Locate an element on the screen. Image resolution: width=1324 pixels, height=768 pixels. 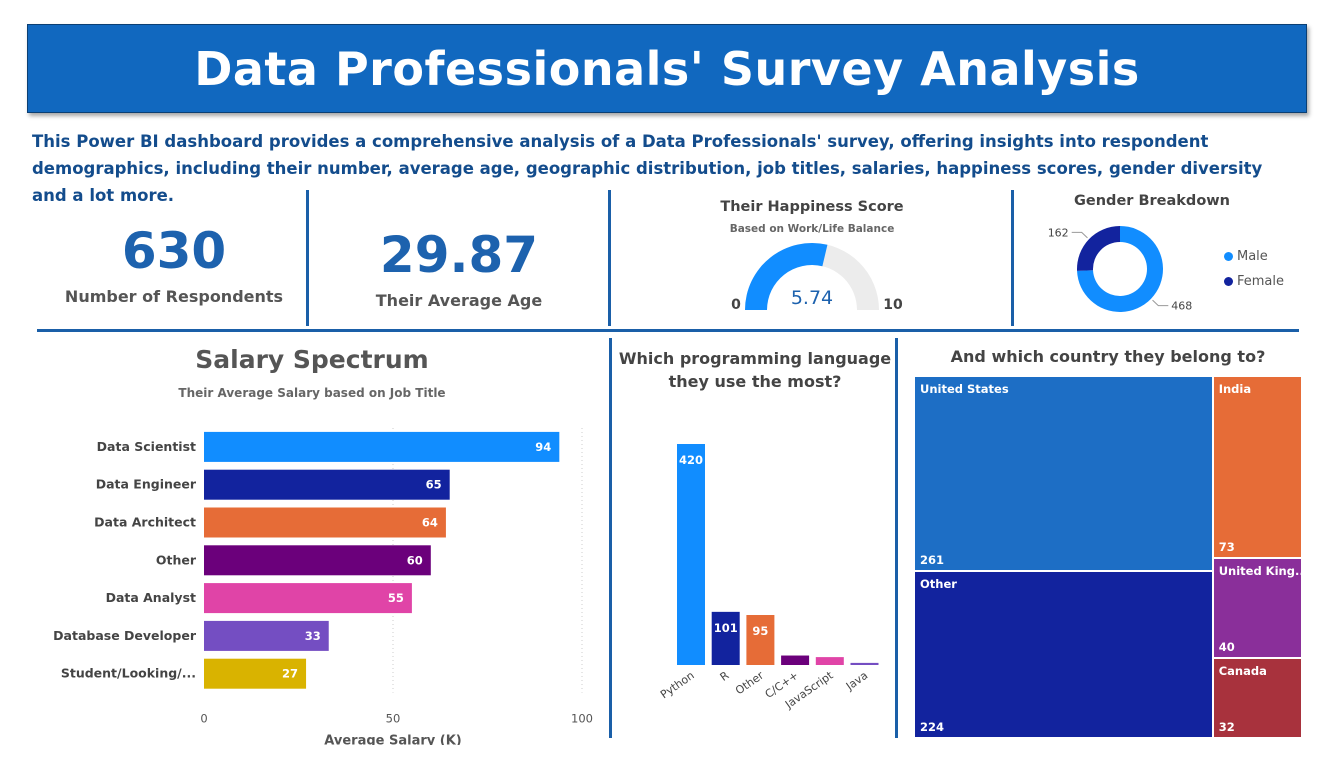
salary-value-label: 55 is located at coordinates (396, 598).